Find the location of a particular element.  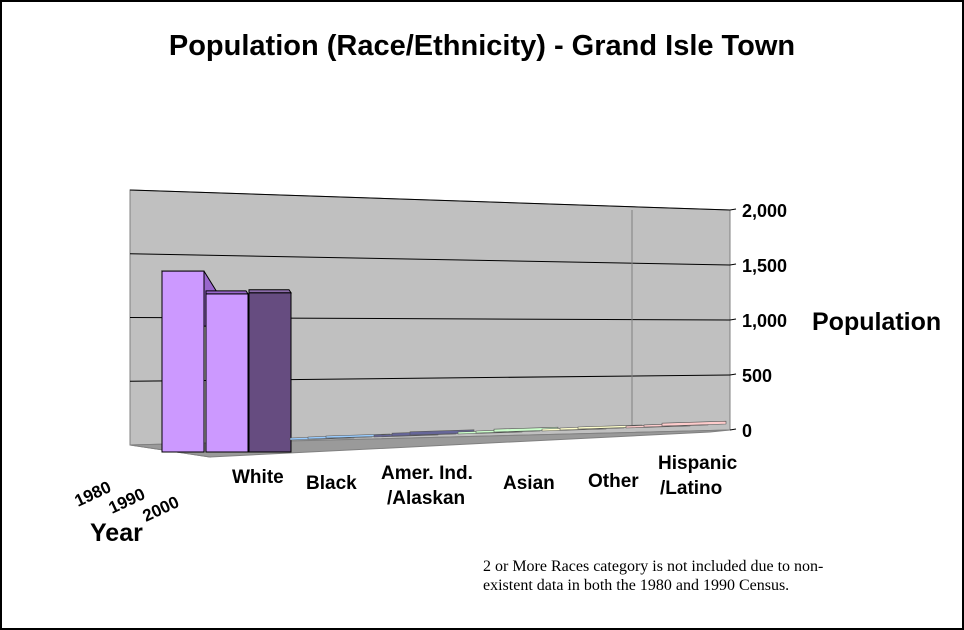

tick-label: 2,000 is located at coordinates (764, 211).